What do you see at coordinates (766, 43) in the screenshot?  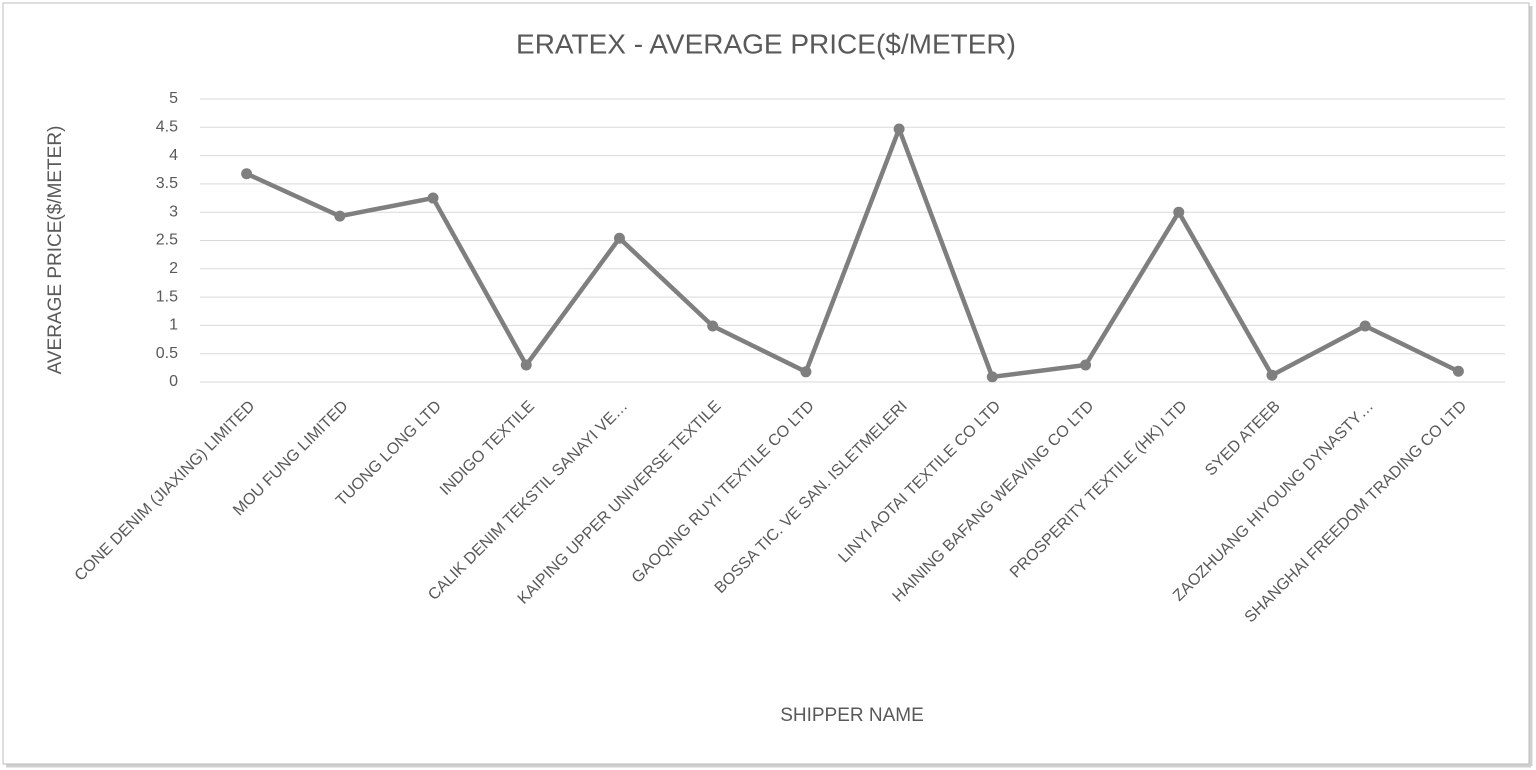 I see `chart-title: ERATEX - AVERAGE PRICE($/METER)` at bounding box center [766, 43].